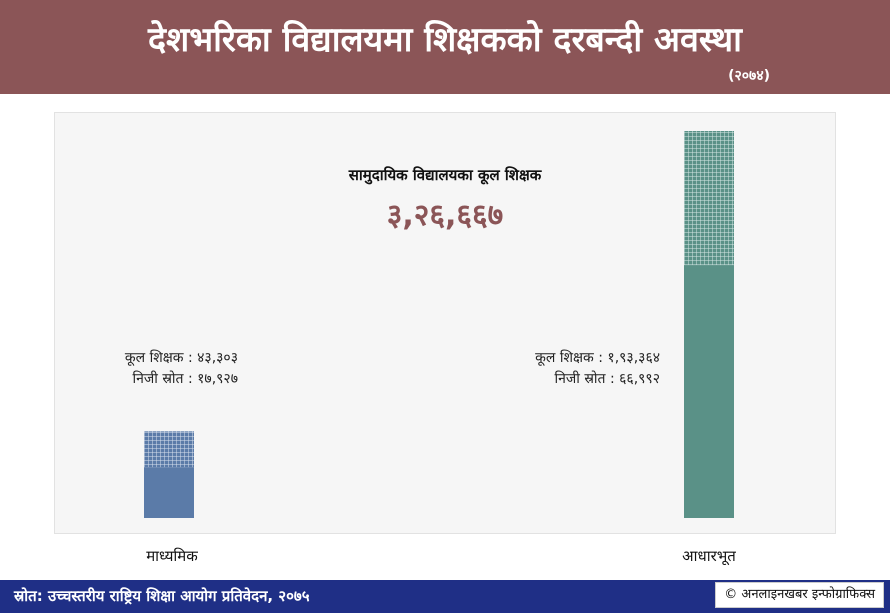 The height and width of the screenshot is (613, 890). I want to click on bar-annotation-secondary: कूल शिक्षक : ४३,३०३ निजी स्रोत : १७,९२७, so click(149, 369).